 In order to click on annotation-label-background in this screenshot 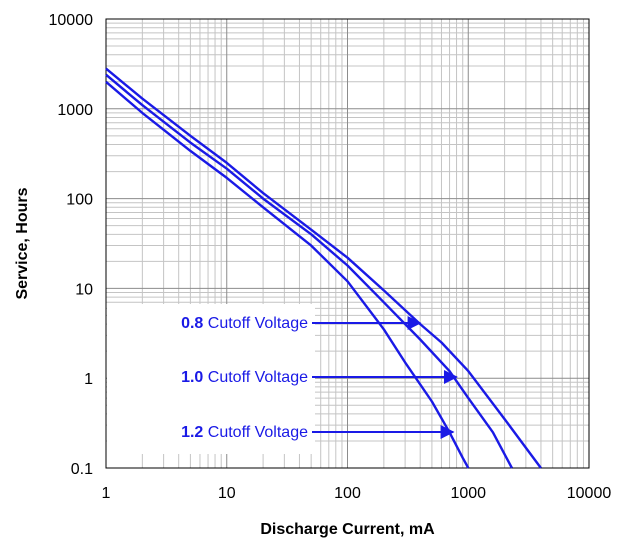, I will do `click(211, 379)`.